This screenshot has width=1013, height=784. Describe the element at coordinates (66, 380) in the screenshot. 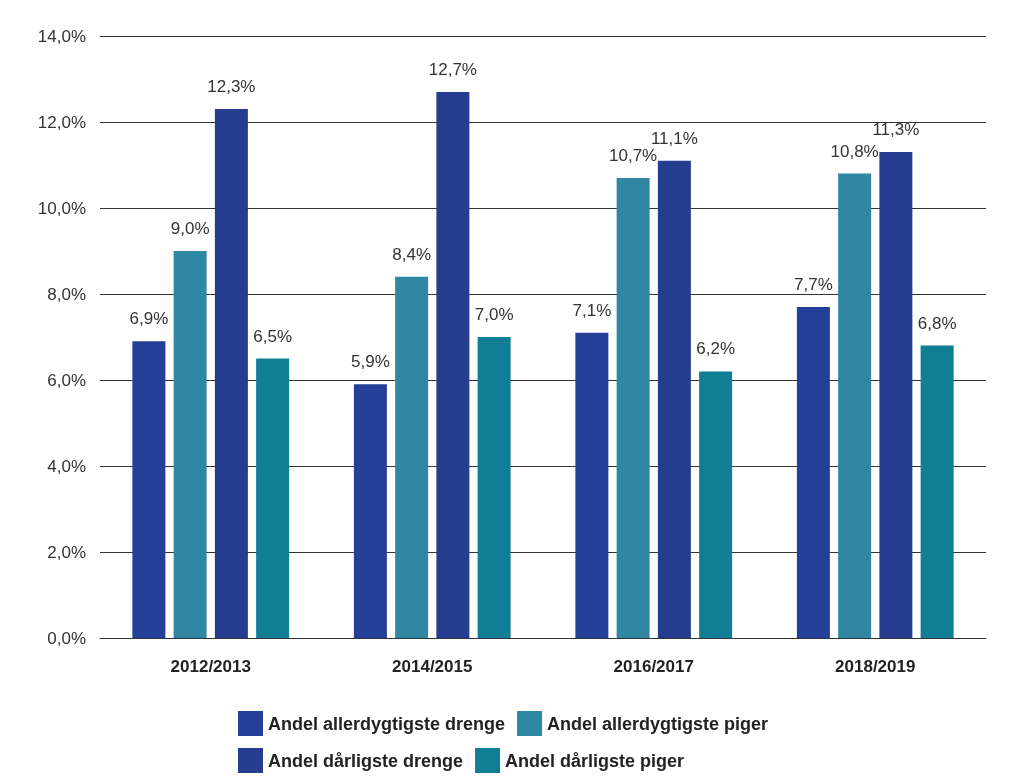

I see `y-tick-label: 6,0%` at that location.